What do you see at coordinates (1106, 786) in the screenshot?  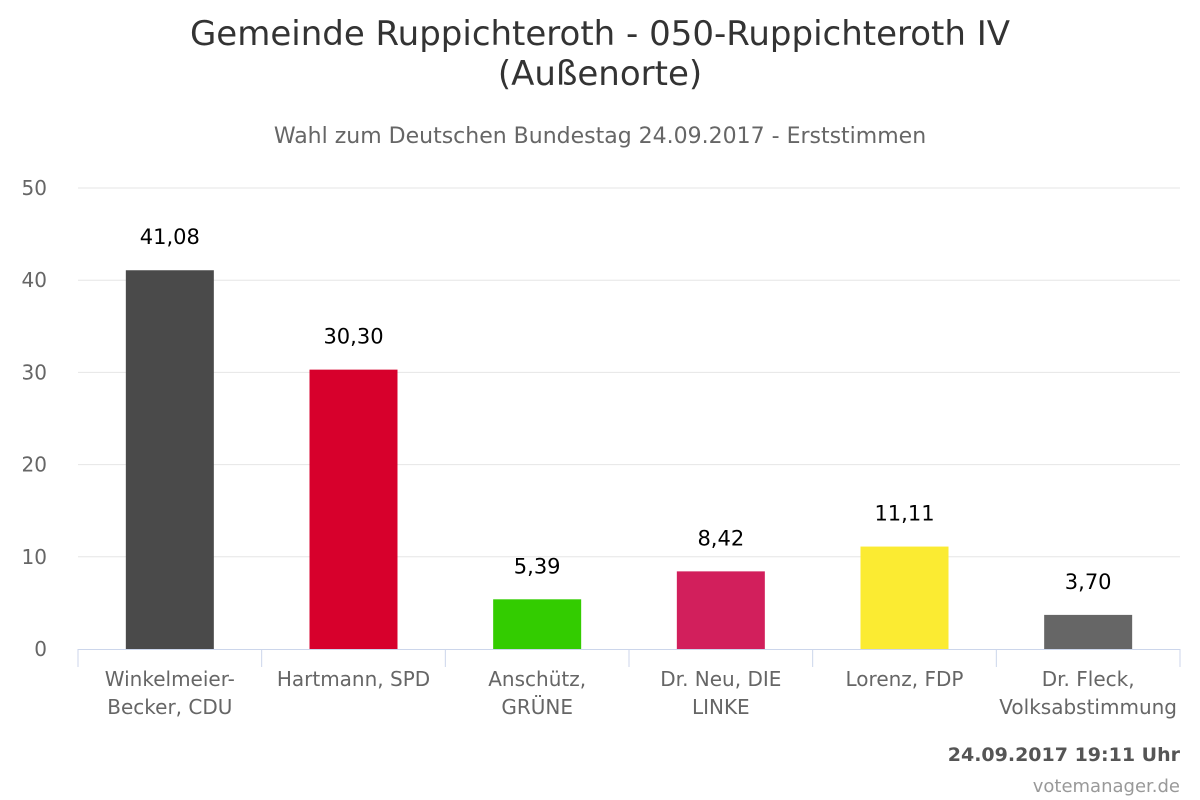 I see `credit-text: votemanager.de` at bounding box center [1106, 786].